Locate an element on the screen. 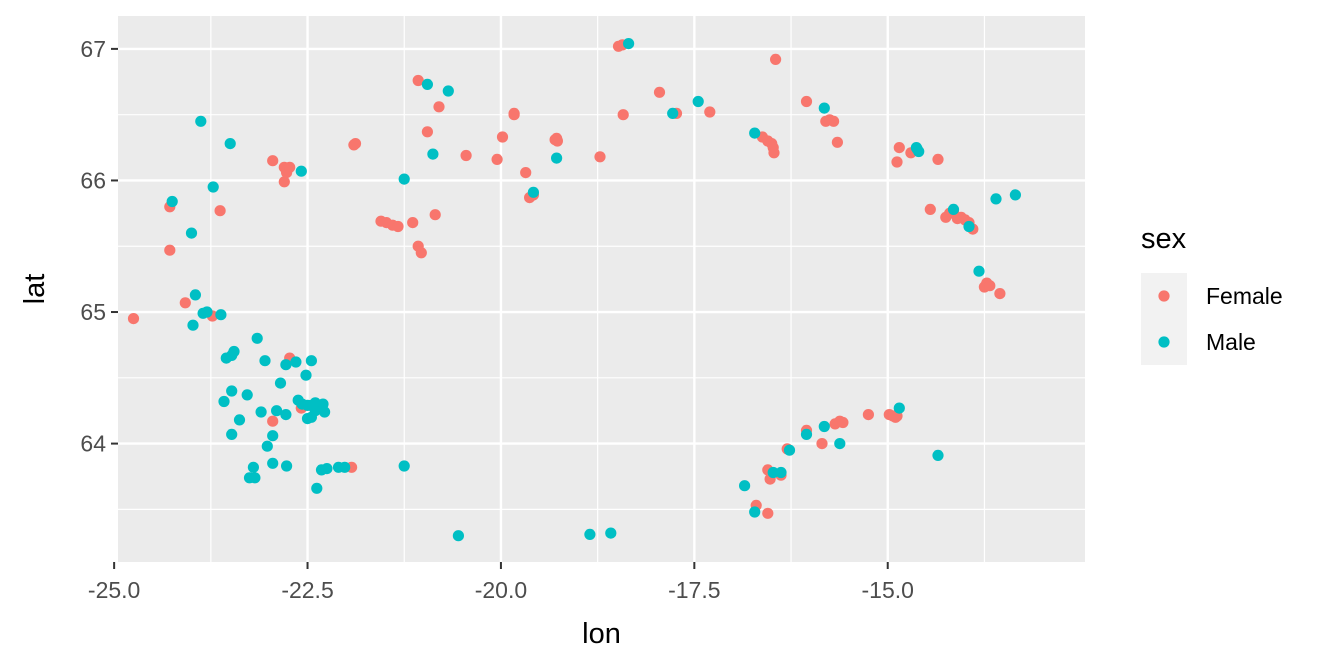 The width and height of the screenshot is (1344, 672). x-tick-label: -17.5 is located at coordinates (694, 590).